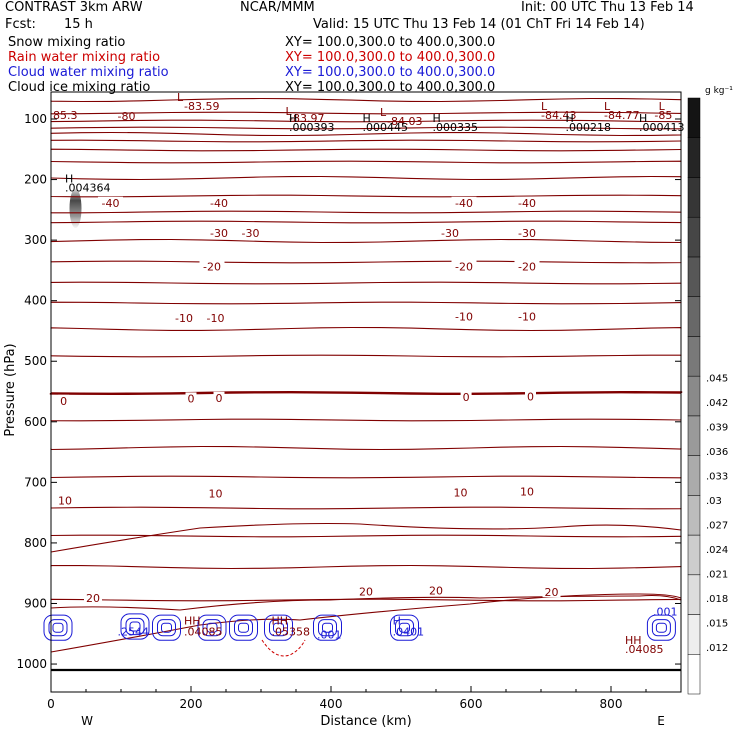  Describe the element at coordinates (717, 648) in the screenshot. I see `colorbar-tick-label: .012` at that location.